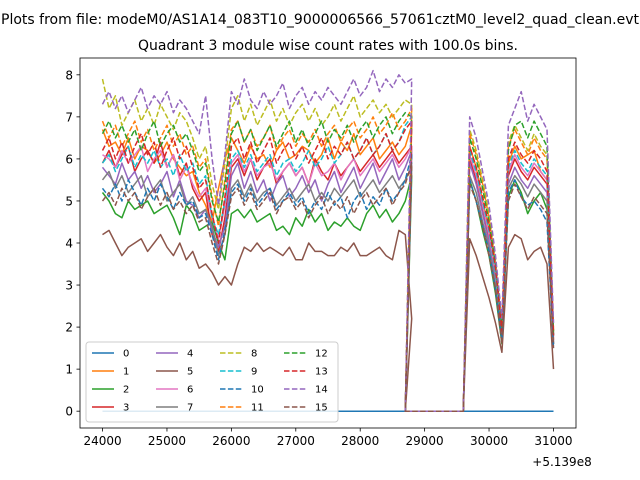  I want to click on y-tick-label: 6, so click(69, 159).